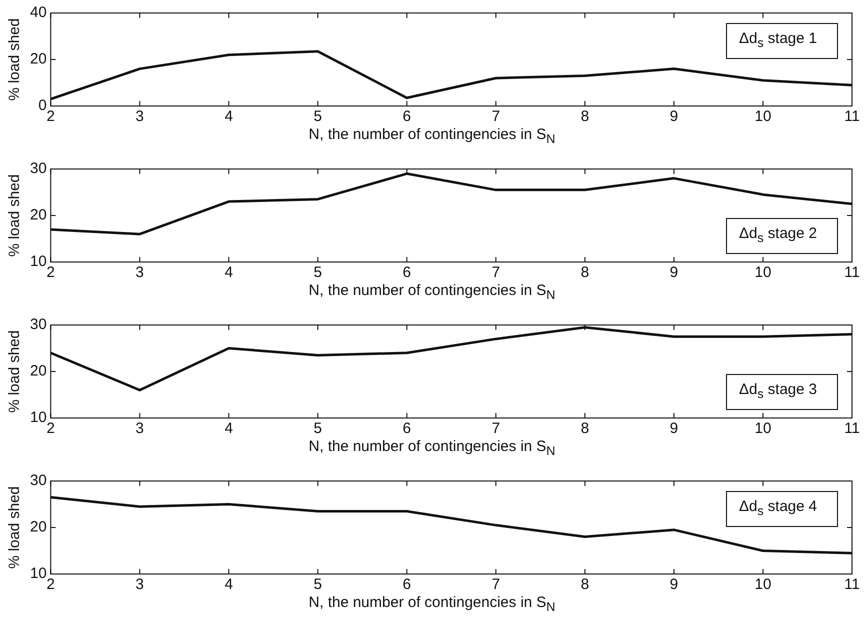 Image resolution: width=864 pixels, height=633 pixels. What do you see at coordinates (38, 13) in the screenshot?
I see `y-tick-label: 40` at bounding box center [38, 13].